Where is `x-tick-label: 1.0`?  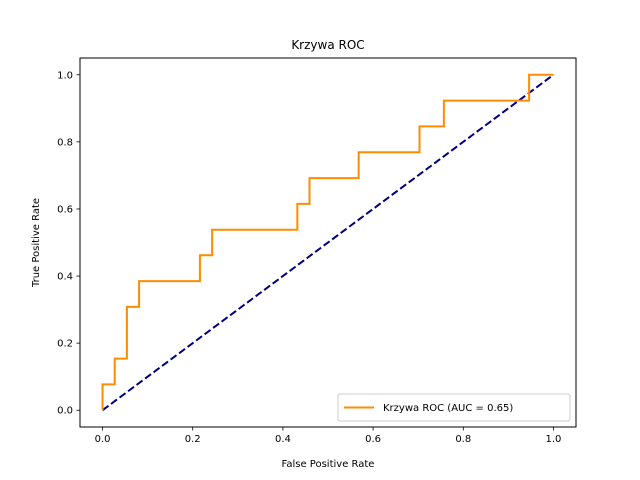 x-tick-label: 1.0 is located at coordinates (554, 439).